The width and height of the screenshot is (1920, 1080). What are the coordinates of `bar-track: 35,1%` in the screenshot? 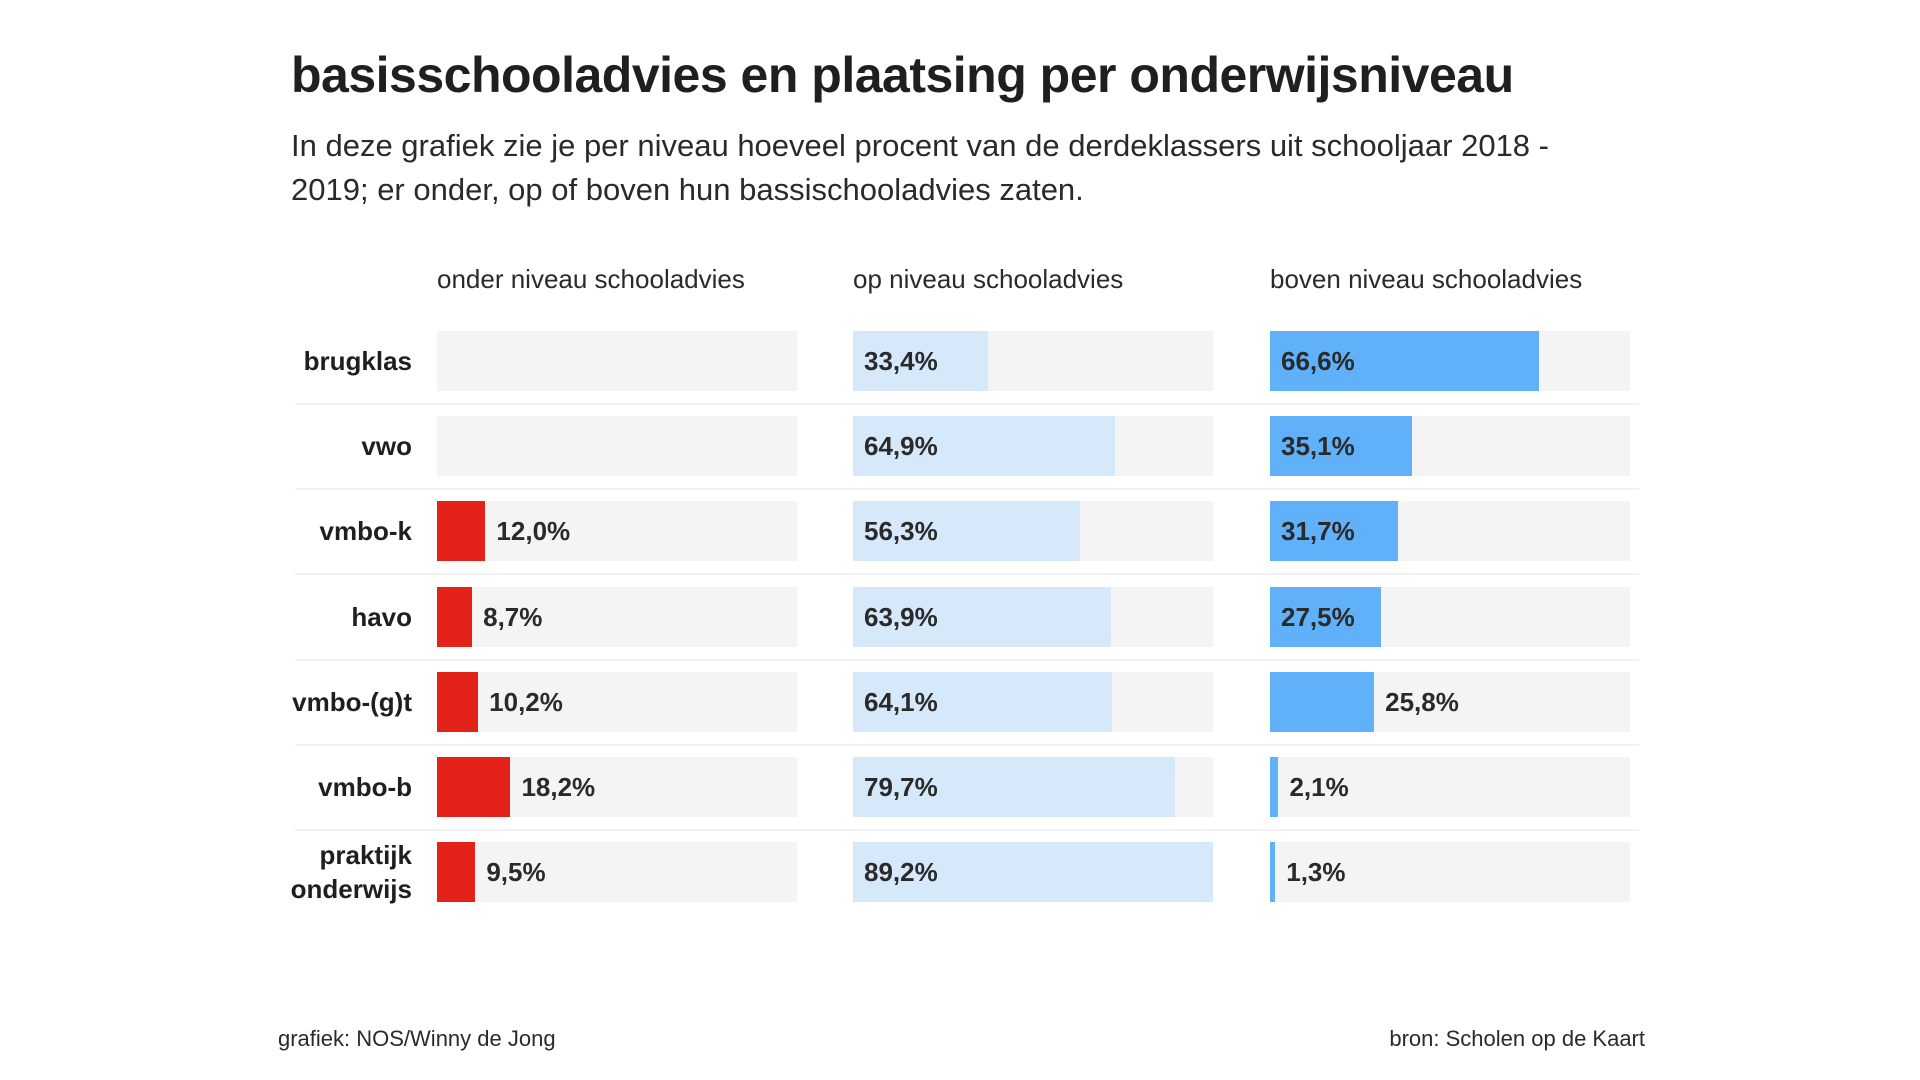 It's located at (1450, 446).